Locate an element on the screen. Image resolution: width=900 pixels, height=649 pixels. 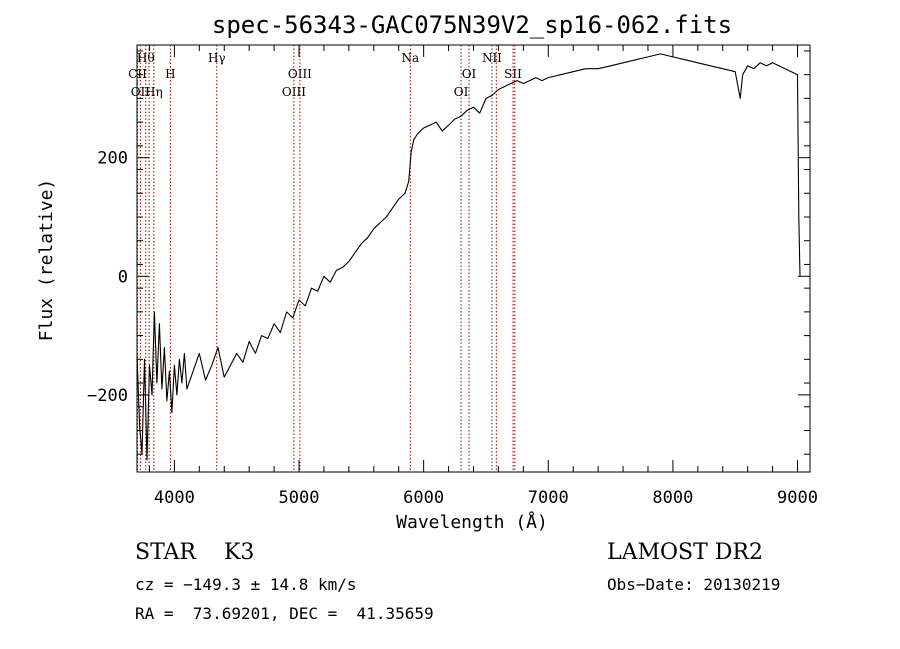
coordinates: RA = 73.69201, DEC = 41.35659 is located at coordinates (284, 613).